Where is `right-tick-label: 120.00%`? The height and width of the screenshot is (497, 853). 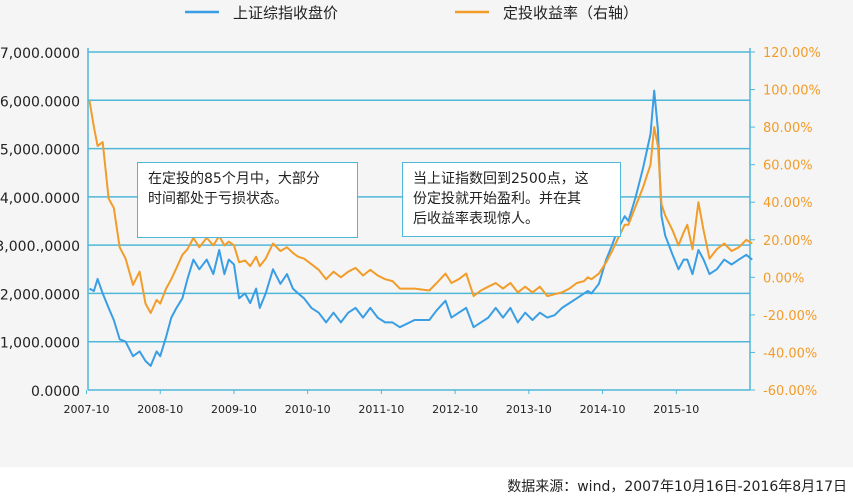 right-tick-label: 120.00% is located at coordinates (792, 53).